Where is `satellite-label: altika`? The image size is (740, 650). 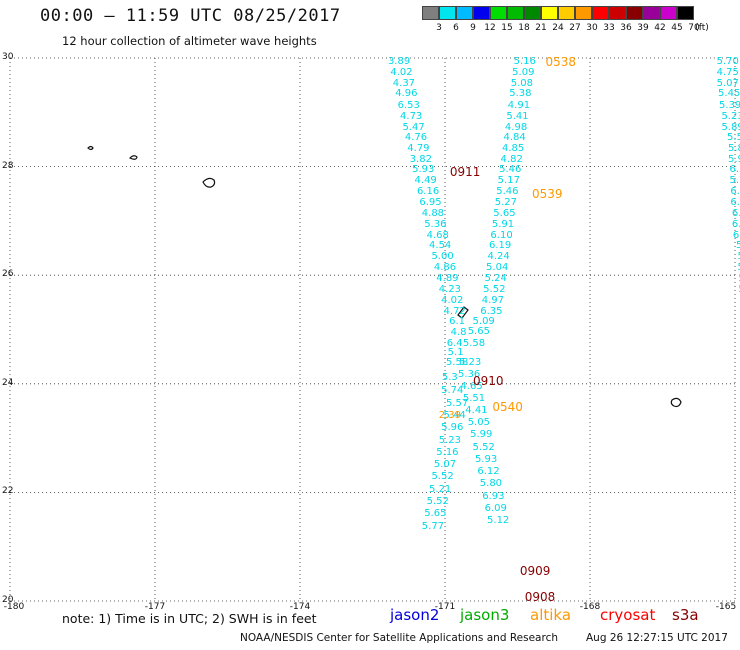
satellite-label: altika is located at coordinates (551, 615).